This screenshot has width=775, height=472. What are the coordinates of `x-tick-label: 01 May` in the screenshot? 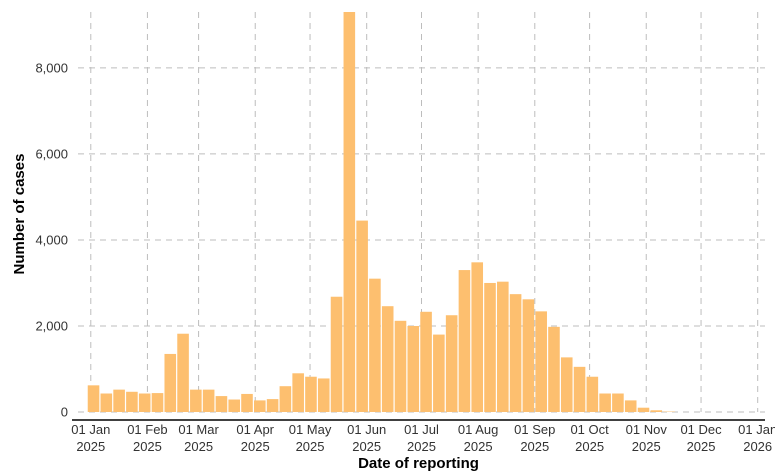 It's located at (310, 429).